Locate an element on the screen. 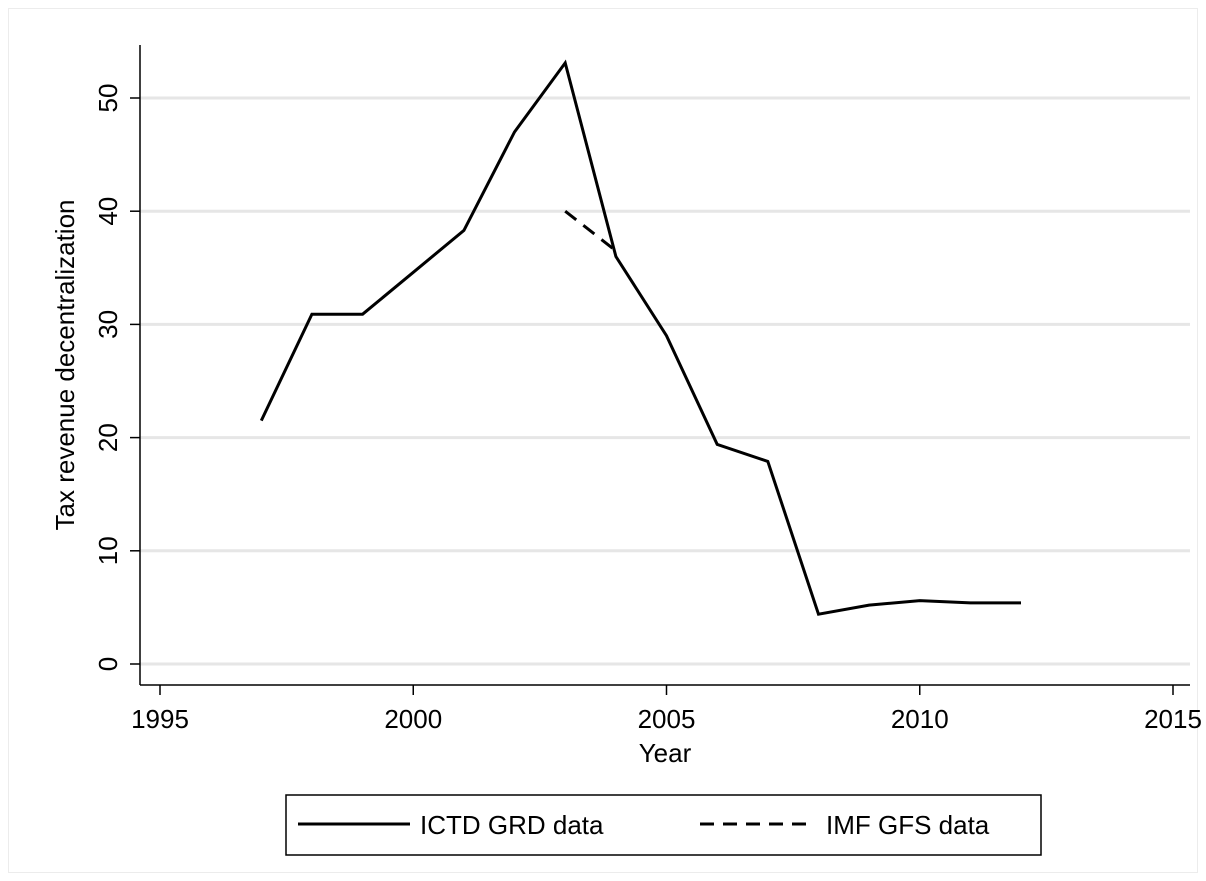 Image resolution: width=1206 pixels, height=881 pixels. legend-label-ictd: ICTD GRD data is located at coordinates (512, 825).